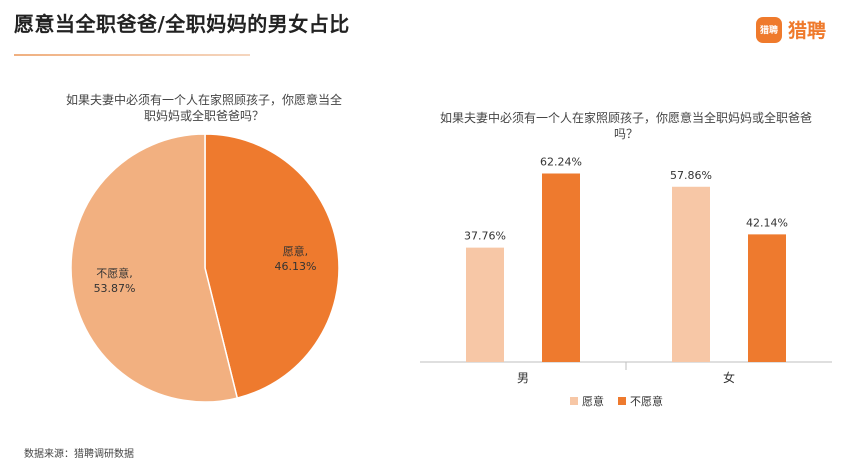 The image size is (844, 467). Describe the element at coordinates (768, 29) in the screenshot. I see `brand-logo-icon: 猎聘` at that location.